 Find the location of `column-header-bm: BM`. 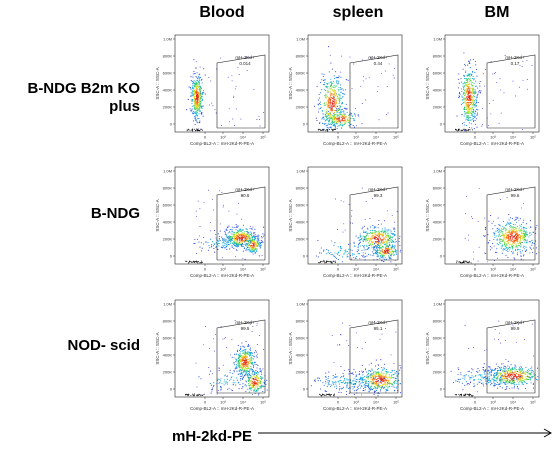

column-header-bm: BM is located at coordinates (497, 12).